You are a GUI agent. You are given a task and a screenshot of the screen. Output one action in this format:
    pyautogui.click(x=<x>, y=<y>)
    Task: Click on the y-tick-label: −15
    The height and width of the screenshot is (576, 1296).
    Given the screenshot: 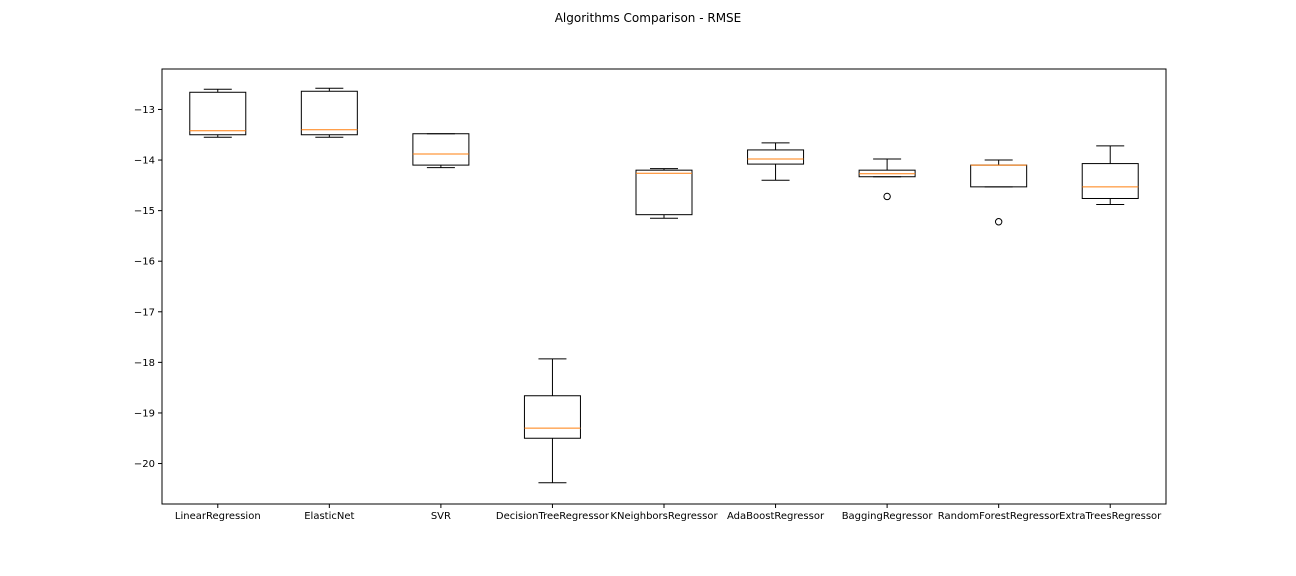 What is the action you would take?
    pyautogui.click(x=144, y=211)
    